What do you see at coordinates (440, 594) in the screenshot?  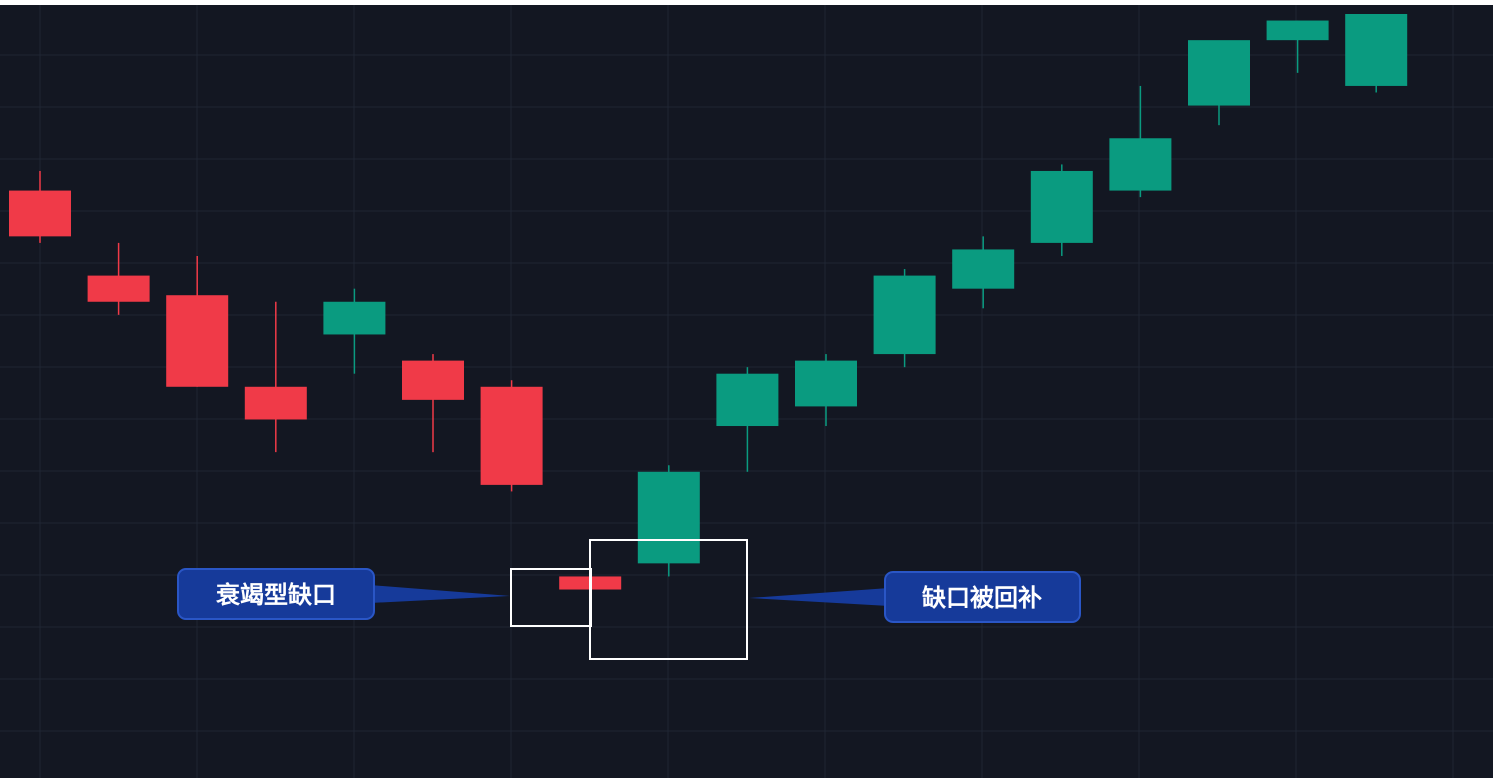 I see `callout-pointer-left` at bounding box center [440, 594].